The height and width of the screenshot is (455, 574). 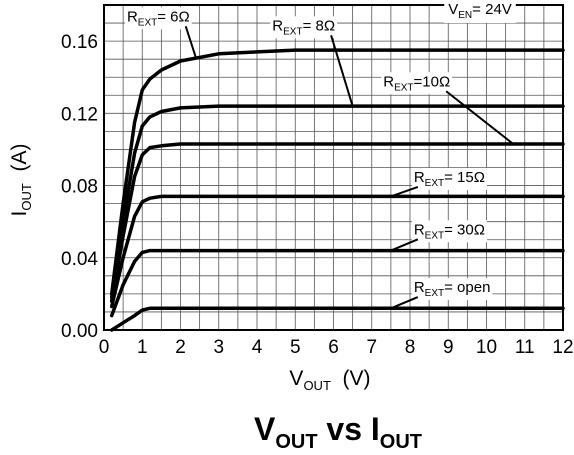 I want to click on y-tick-label: 0.04, so click(x=79, y=259).